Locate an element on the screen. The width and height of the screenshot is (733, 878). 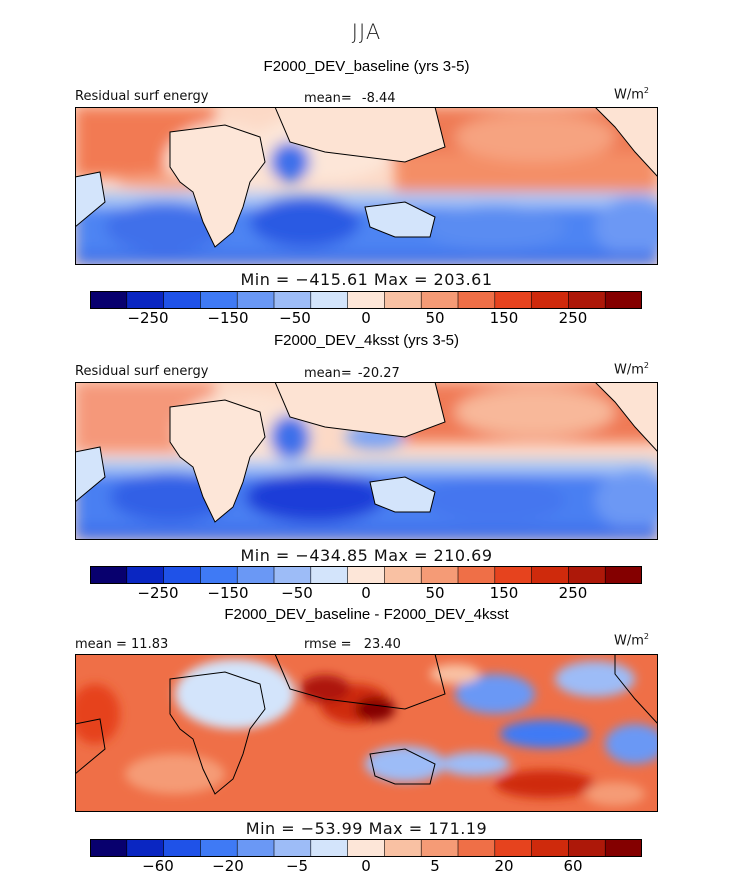
colorbar-2-tick: 0 is located at coordinates (366, 593).